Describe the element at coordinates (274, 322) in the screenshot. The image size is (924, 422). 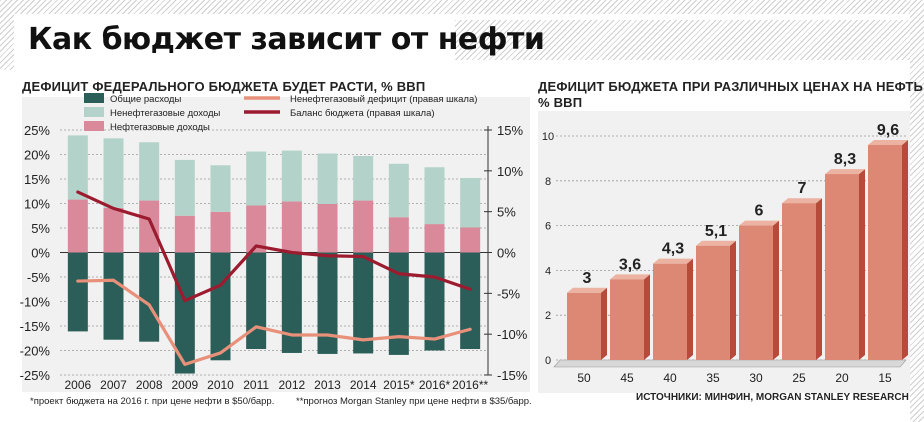
I see `line-nonoil-deficit` at that location.